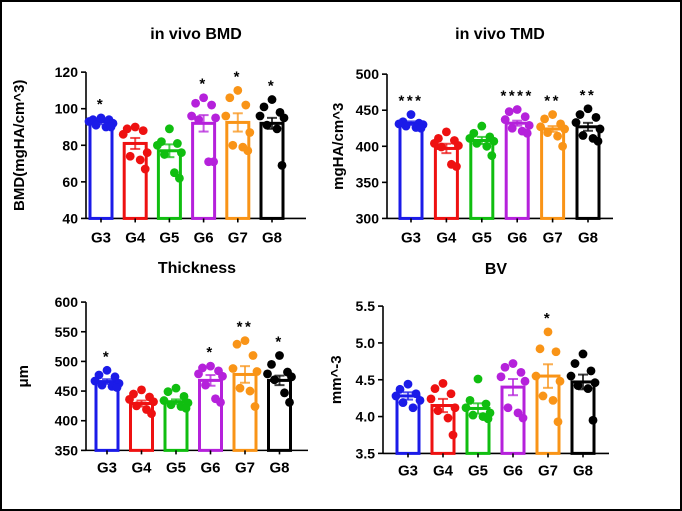  I want to click on bar-g7, so click(553, 173).